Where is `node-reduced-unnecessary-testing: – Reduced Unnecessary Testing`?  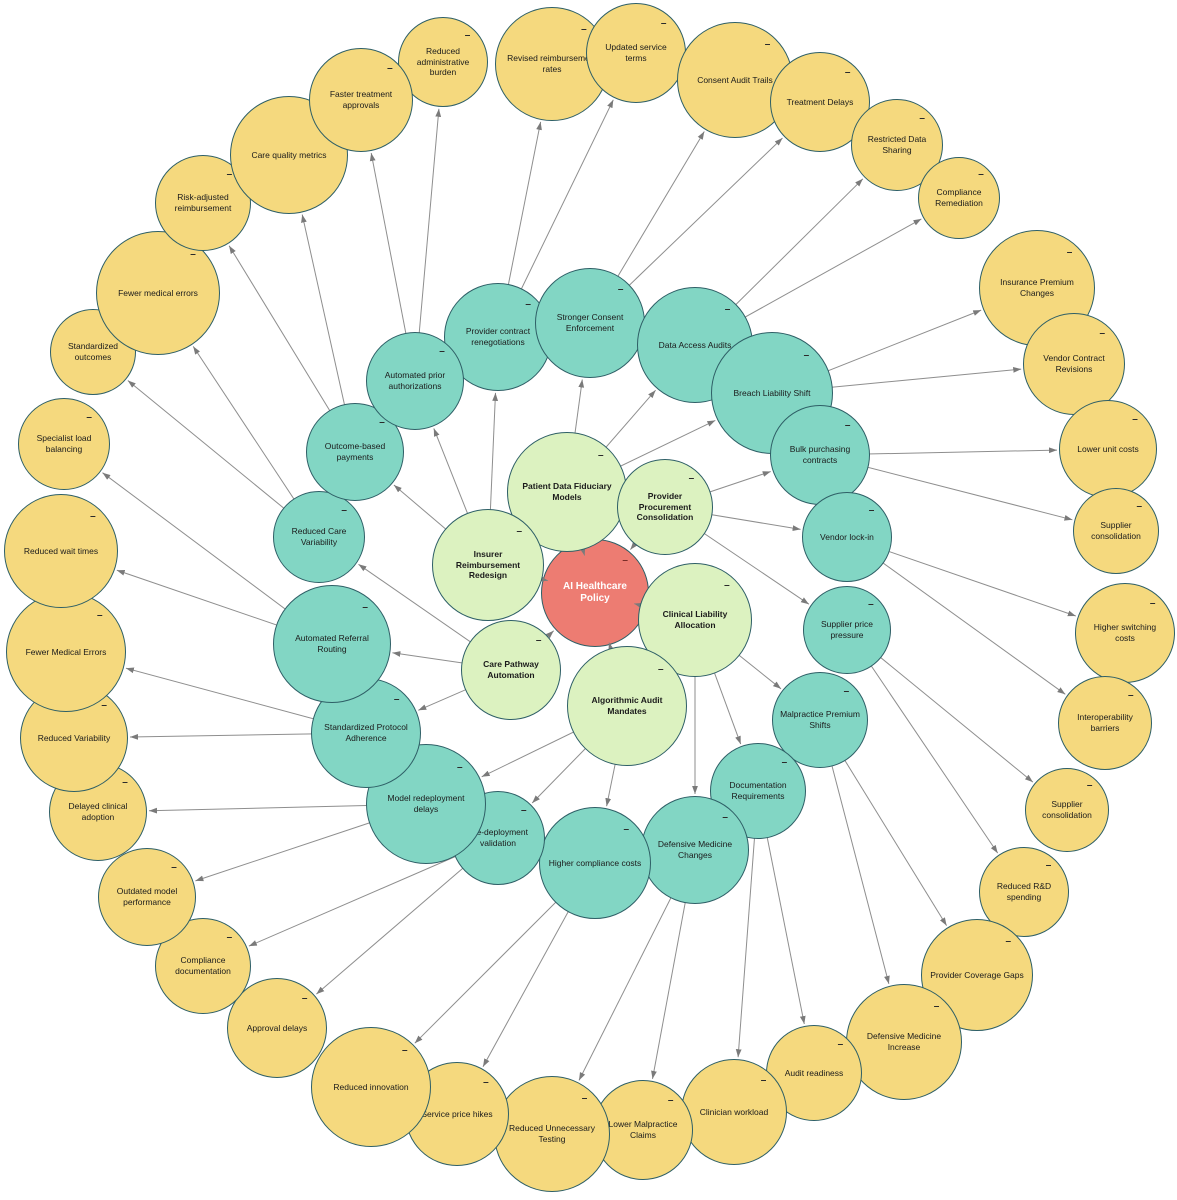
node-reduced-unnecessary-testing: – Reduced Unnecessary Testing is located at coordinates (552, 1134).